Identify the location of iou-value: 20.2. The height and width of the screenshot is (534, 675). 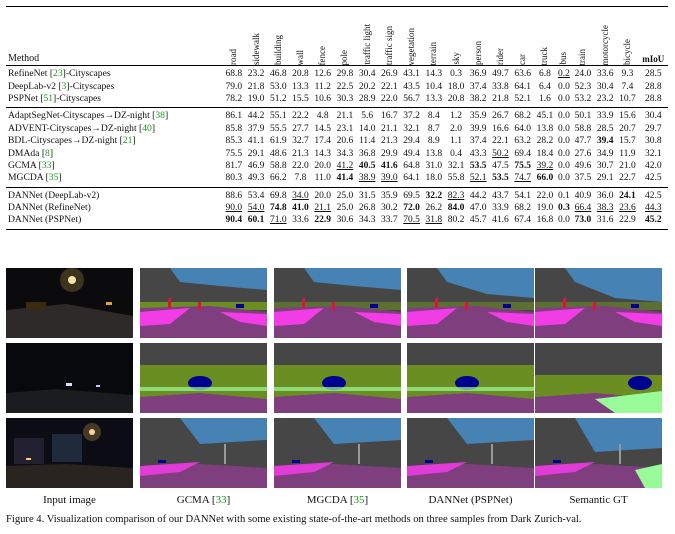
(367, 86).